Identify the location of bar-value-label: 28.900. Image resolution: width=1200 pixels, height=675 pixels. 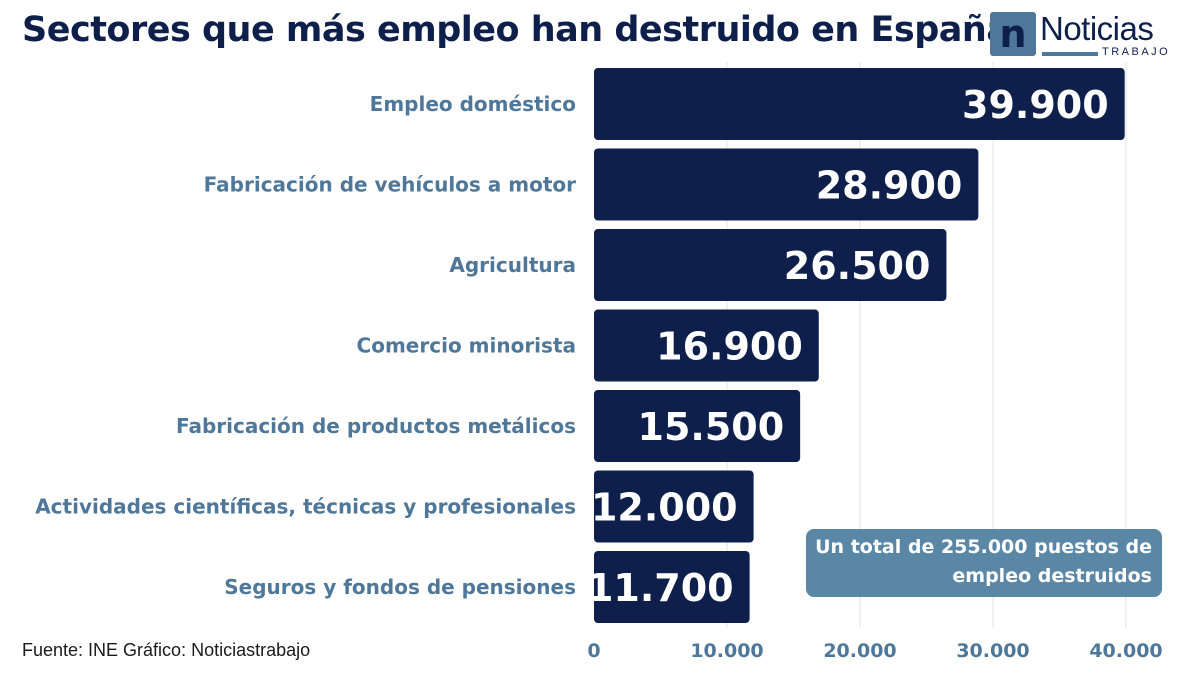
(889, 186).